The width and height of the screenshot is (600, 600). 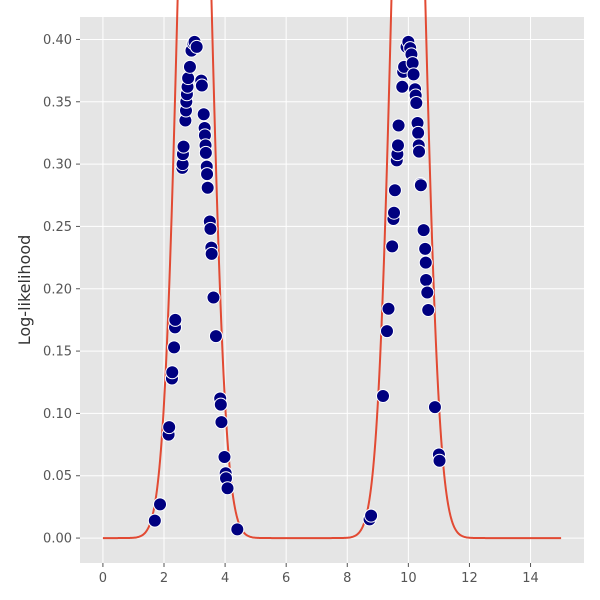 What do you see at coordinates (57, 289) in the screenshot?
I see `y-tick-label: 0.20` at bounding box center [57, 289].